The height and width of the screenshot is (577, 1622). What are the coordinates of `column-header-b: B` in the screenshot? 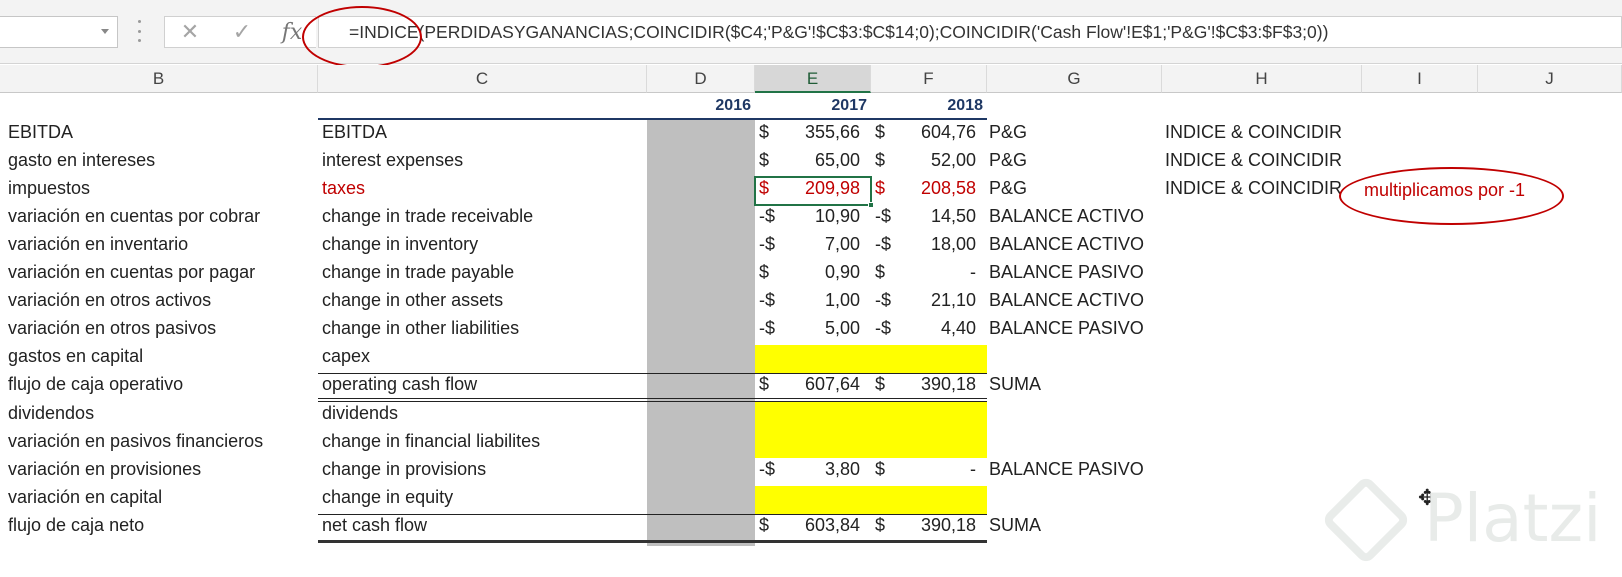 It's located at (159, 79).